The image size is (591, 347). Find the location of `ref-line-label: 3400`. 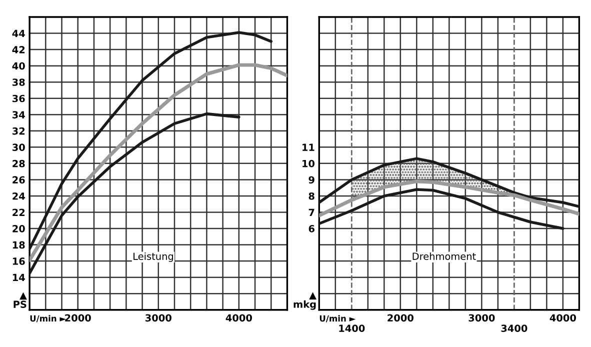

ref-line-label: 3400 is located at coordinates (514, 328).